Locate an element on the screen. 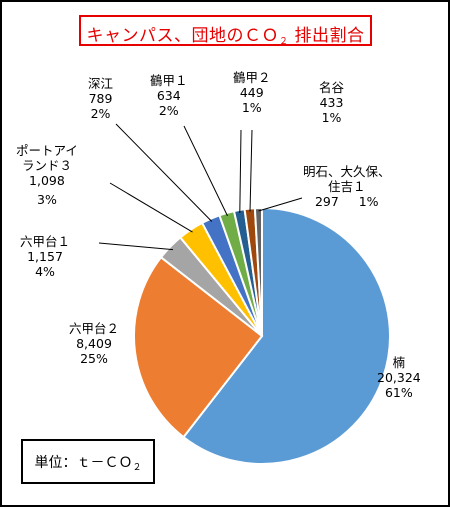 The height and width of the screenshot is (509, 450). slice-label-rokkodai2: 六甲台２ 8,409 25% is located at coordinates (94, 343).